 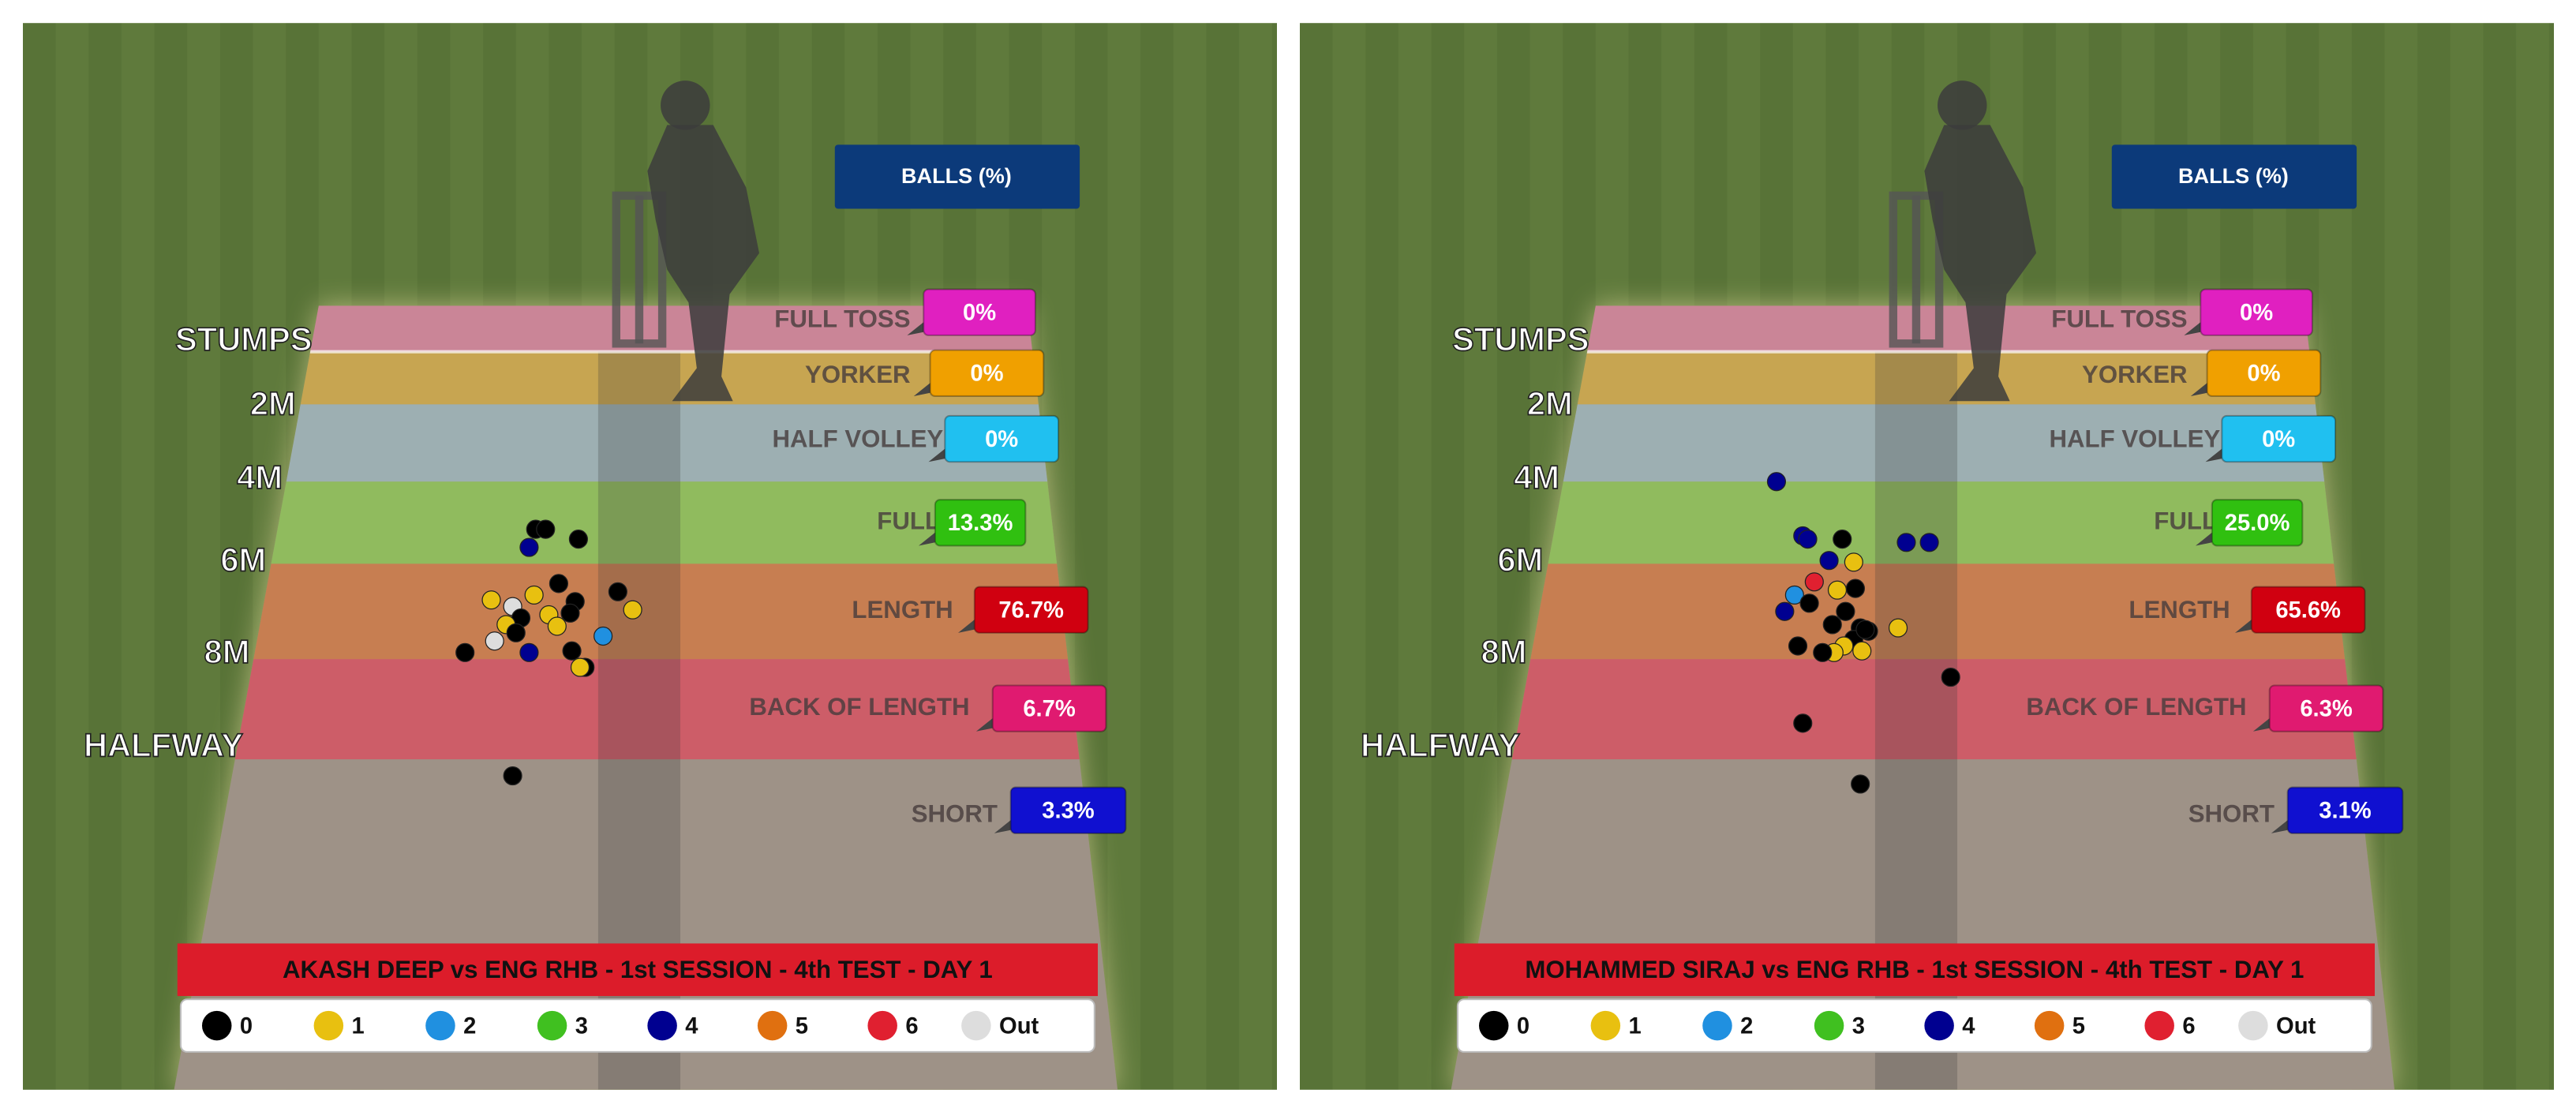 I want to click on distance-label: 8M, so click(x=227, y=651).